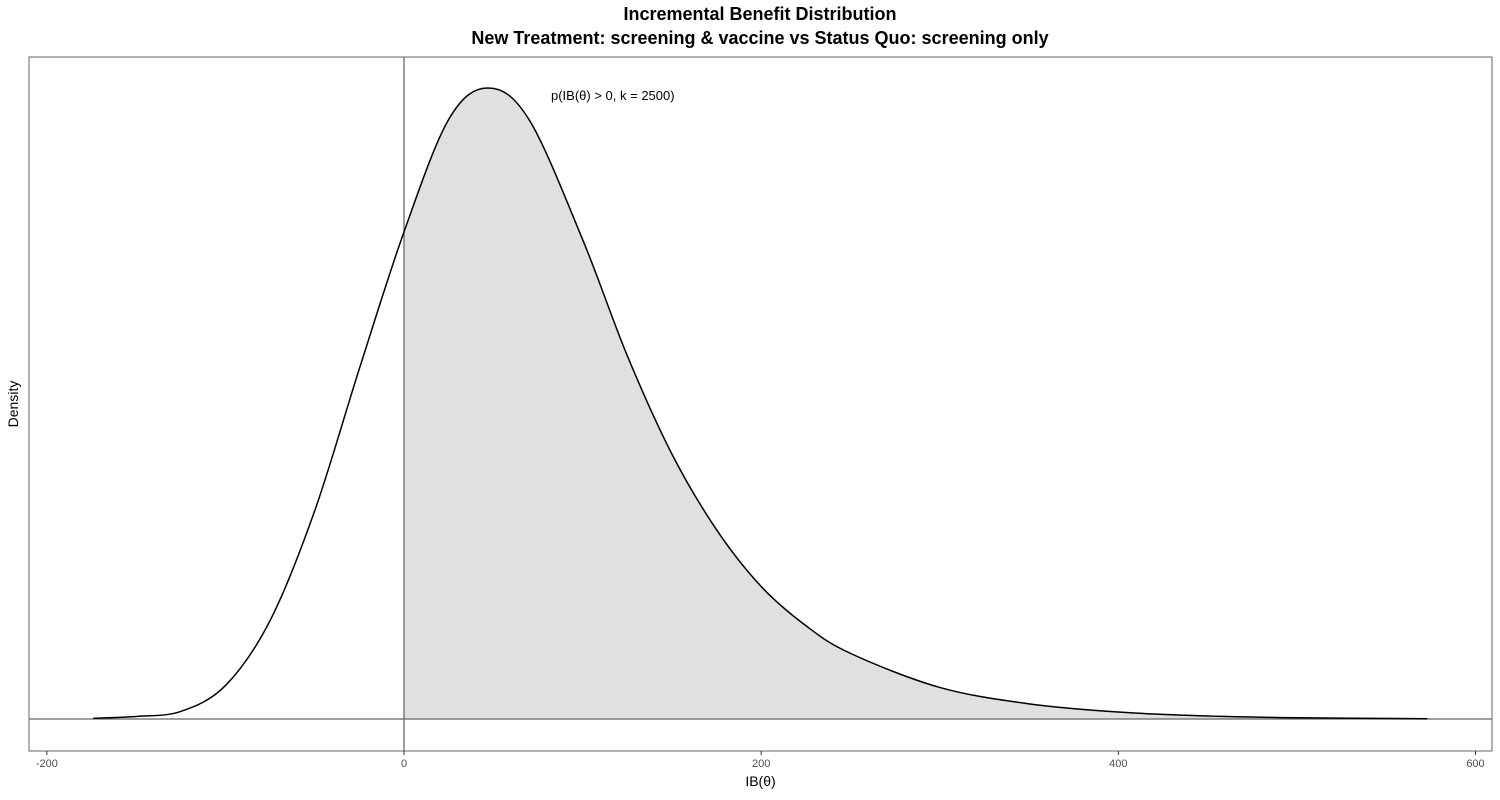 The image size is (1500, 800). Describe the element at coordinates (13, 404) in the screenshot. I see `y-axis-label: Density` at that location.